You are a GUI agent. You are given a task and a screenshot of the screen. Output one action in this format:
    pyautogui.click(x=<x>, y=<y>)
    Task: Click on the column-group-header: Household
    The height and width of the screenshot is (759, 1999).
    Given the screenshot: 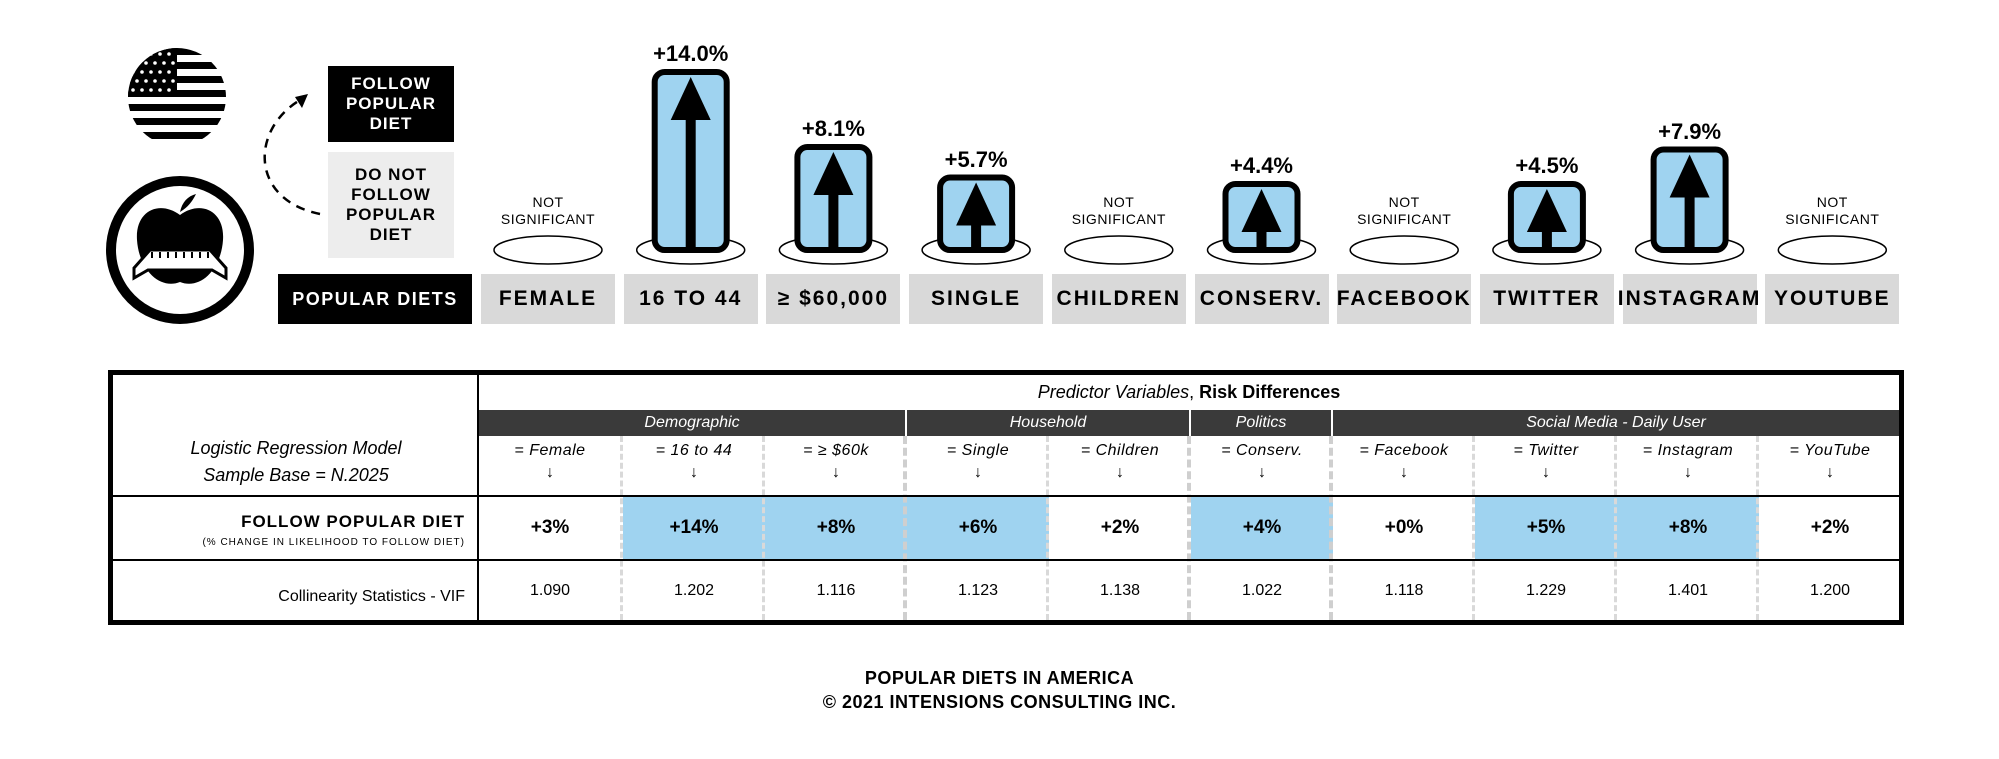 What is the action you would take?
    pyautogui.click(x=1048, y=423)
    